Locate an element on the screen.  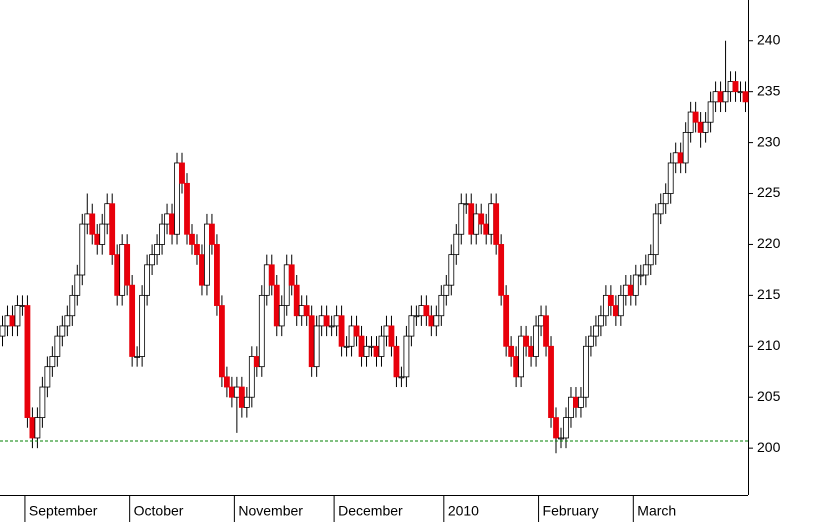
y-tick-label: 205 is located at coordinates (769, 396).